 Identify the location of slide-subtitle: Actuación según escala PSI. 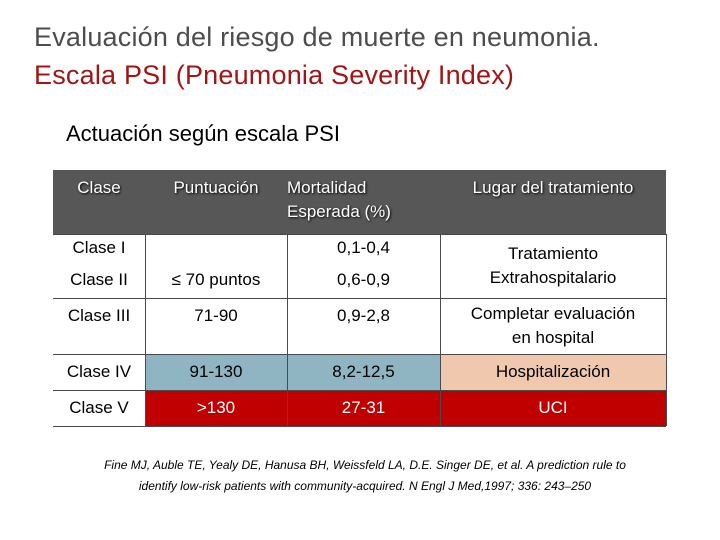
(203, 133).